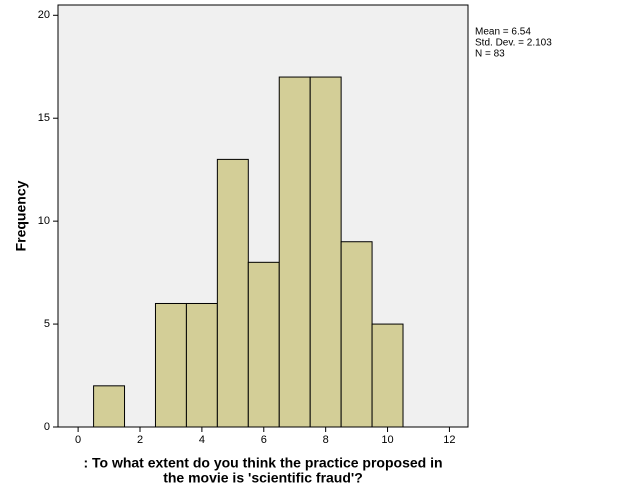 Image resolution: width=626 pixels, height=501 pixels. What do you see at coordinates (47, 324) in the screenshot?
I see `y-tick-label: 5` at bounding box center [47, 324].